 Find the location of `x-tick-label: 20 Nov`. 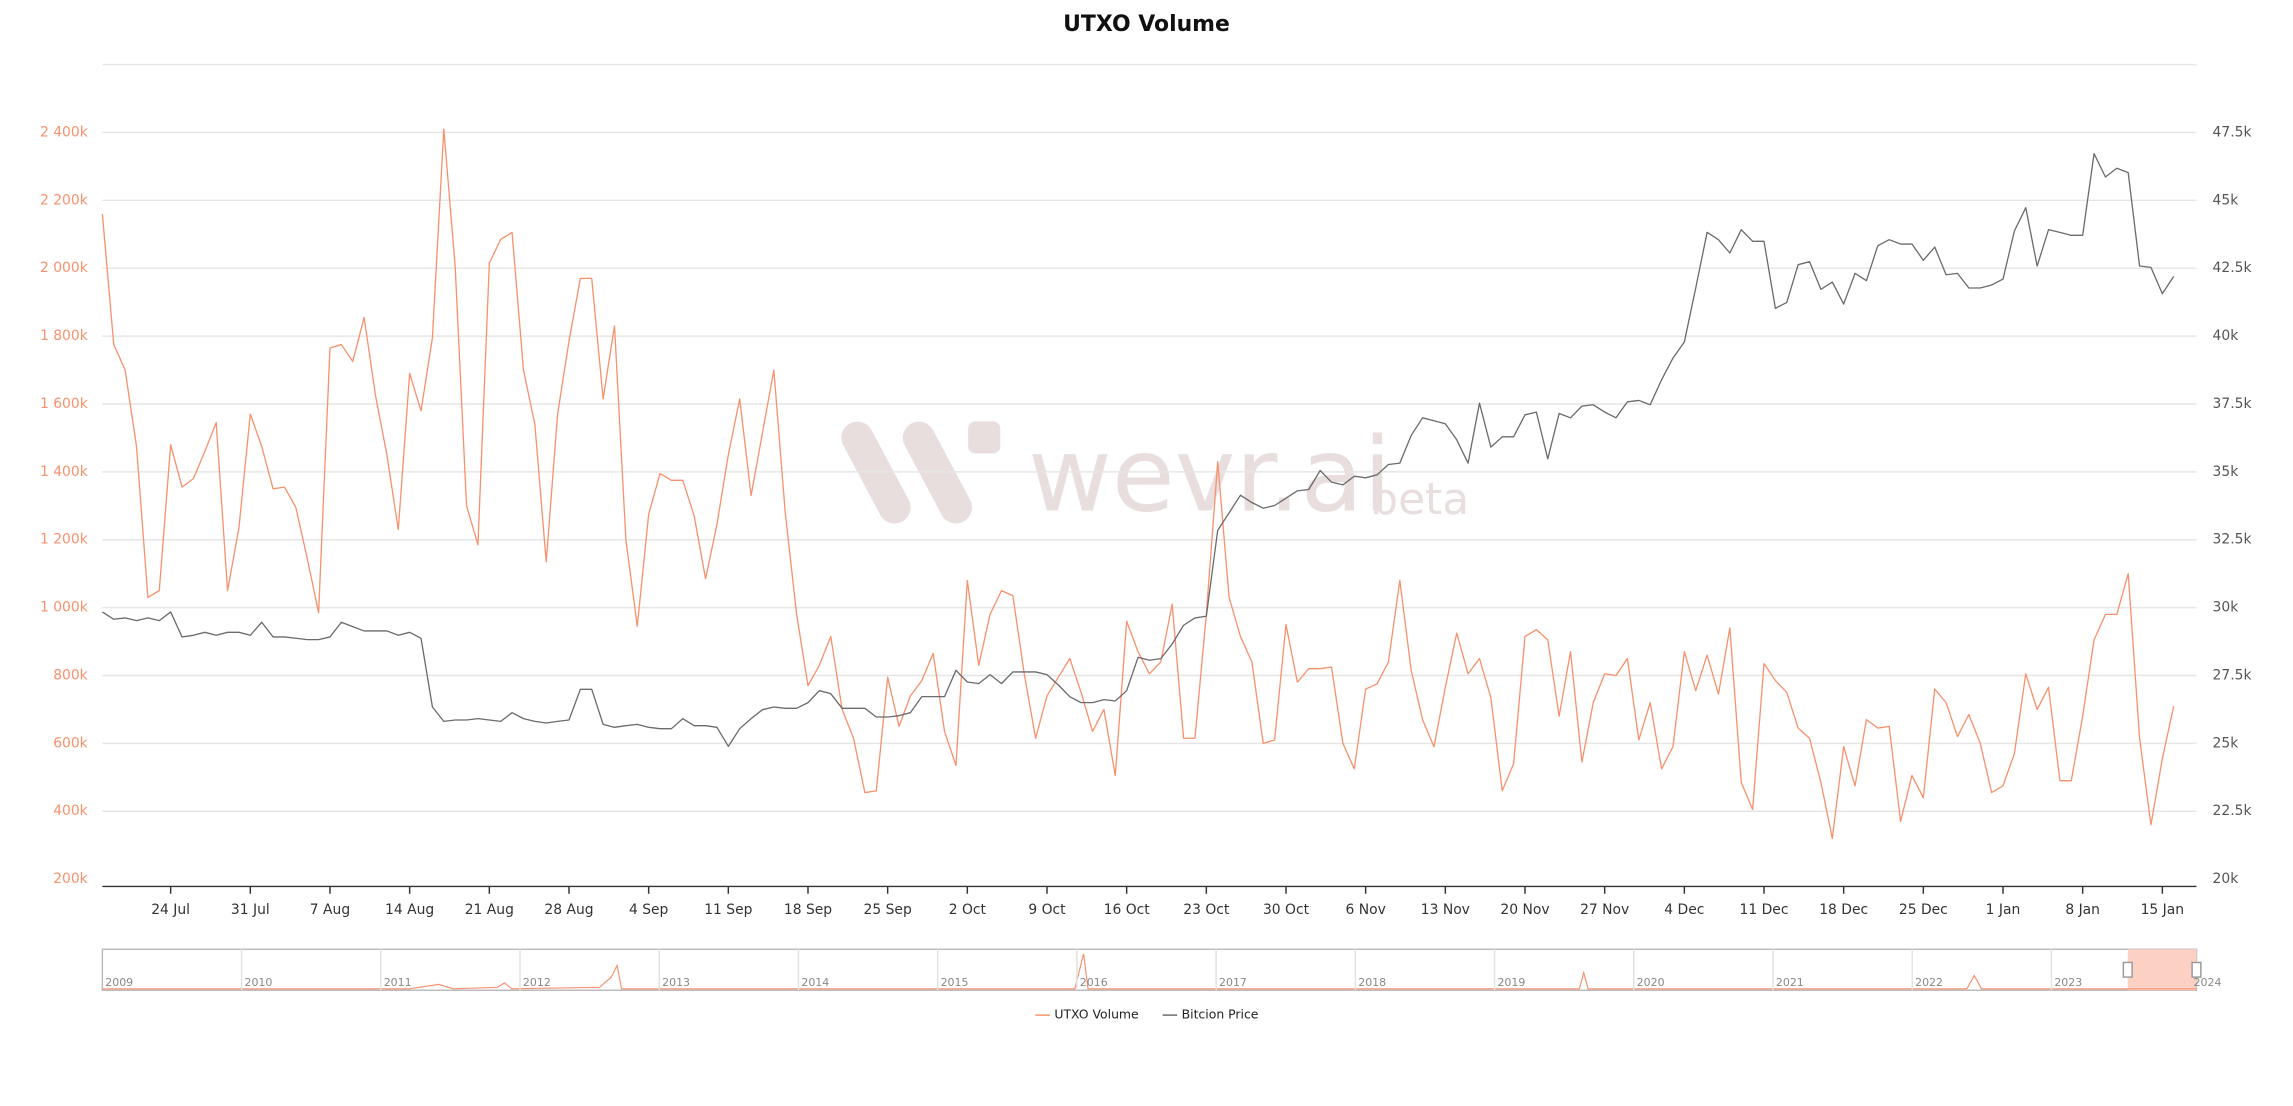

x-tick-label: 20 Nov is located at coordinates (1524, 910).